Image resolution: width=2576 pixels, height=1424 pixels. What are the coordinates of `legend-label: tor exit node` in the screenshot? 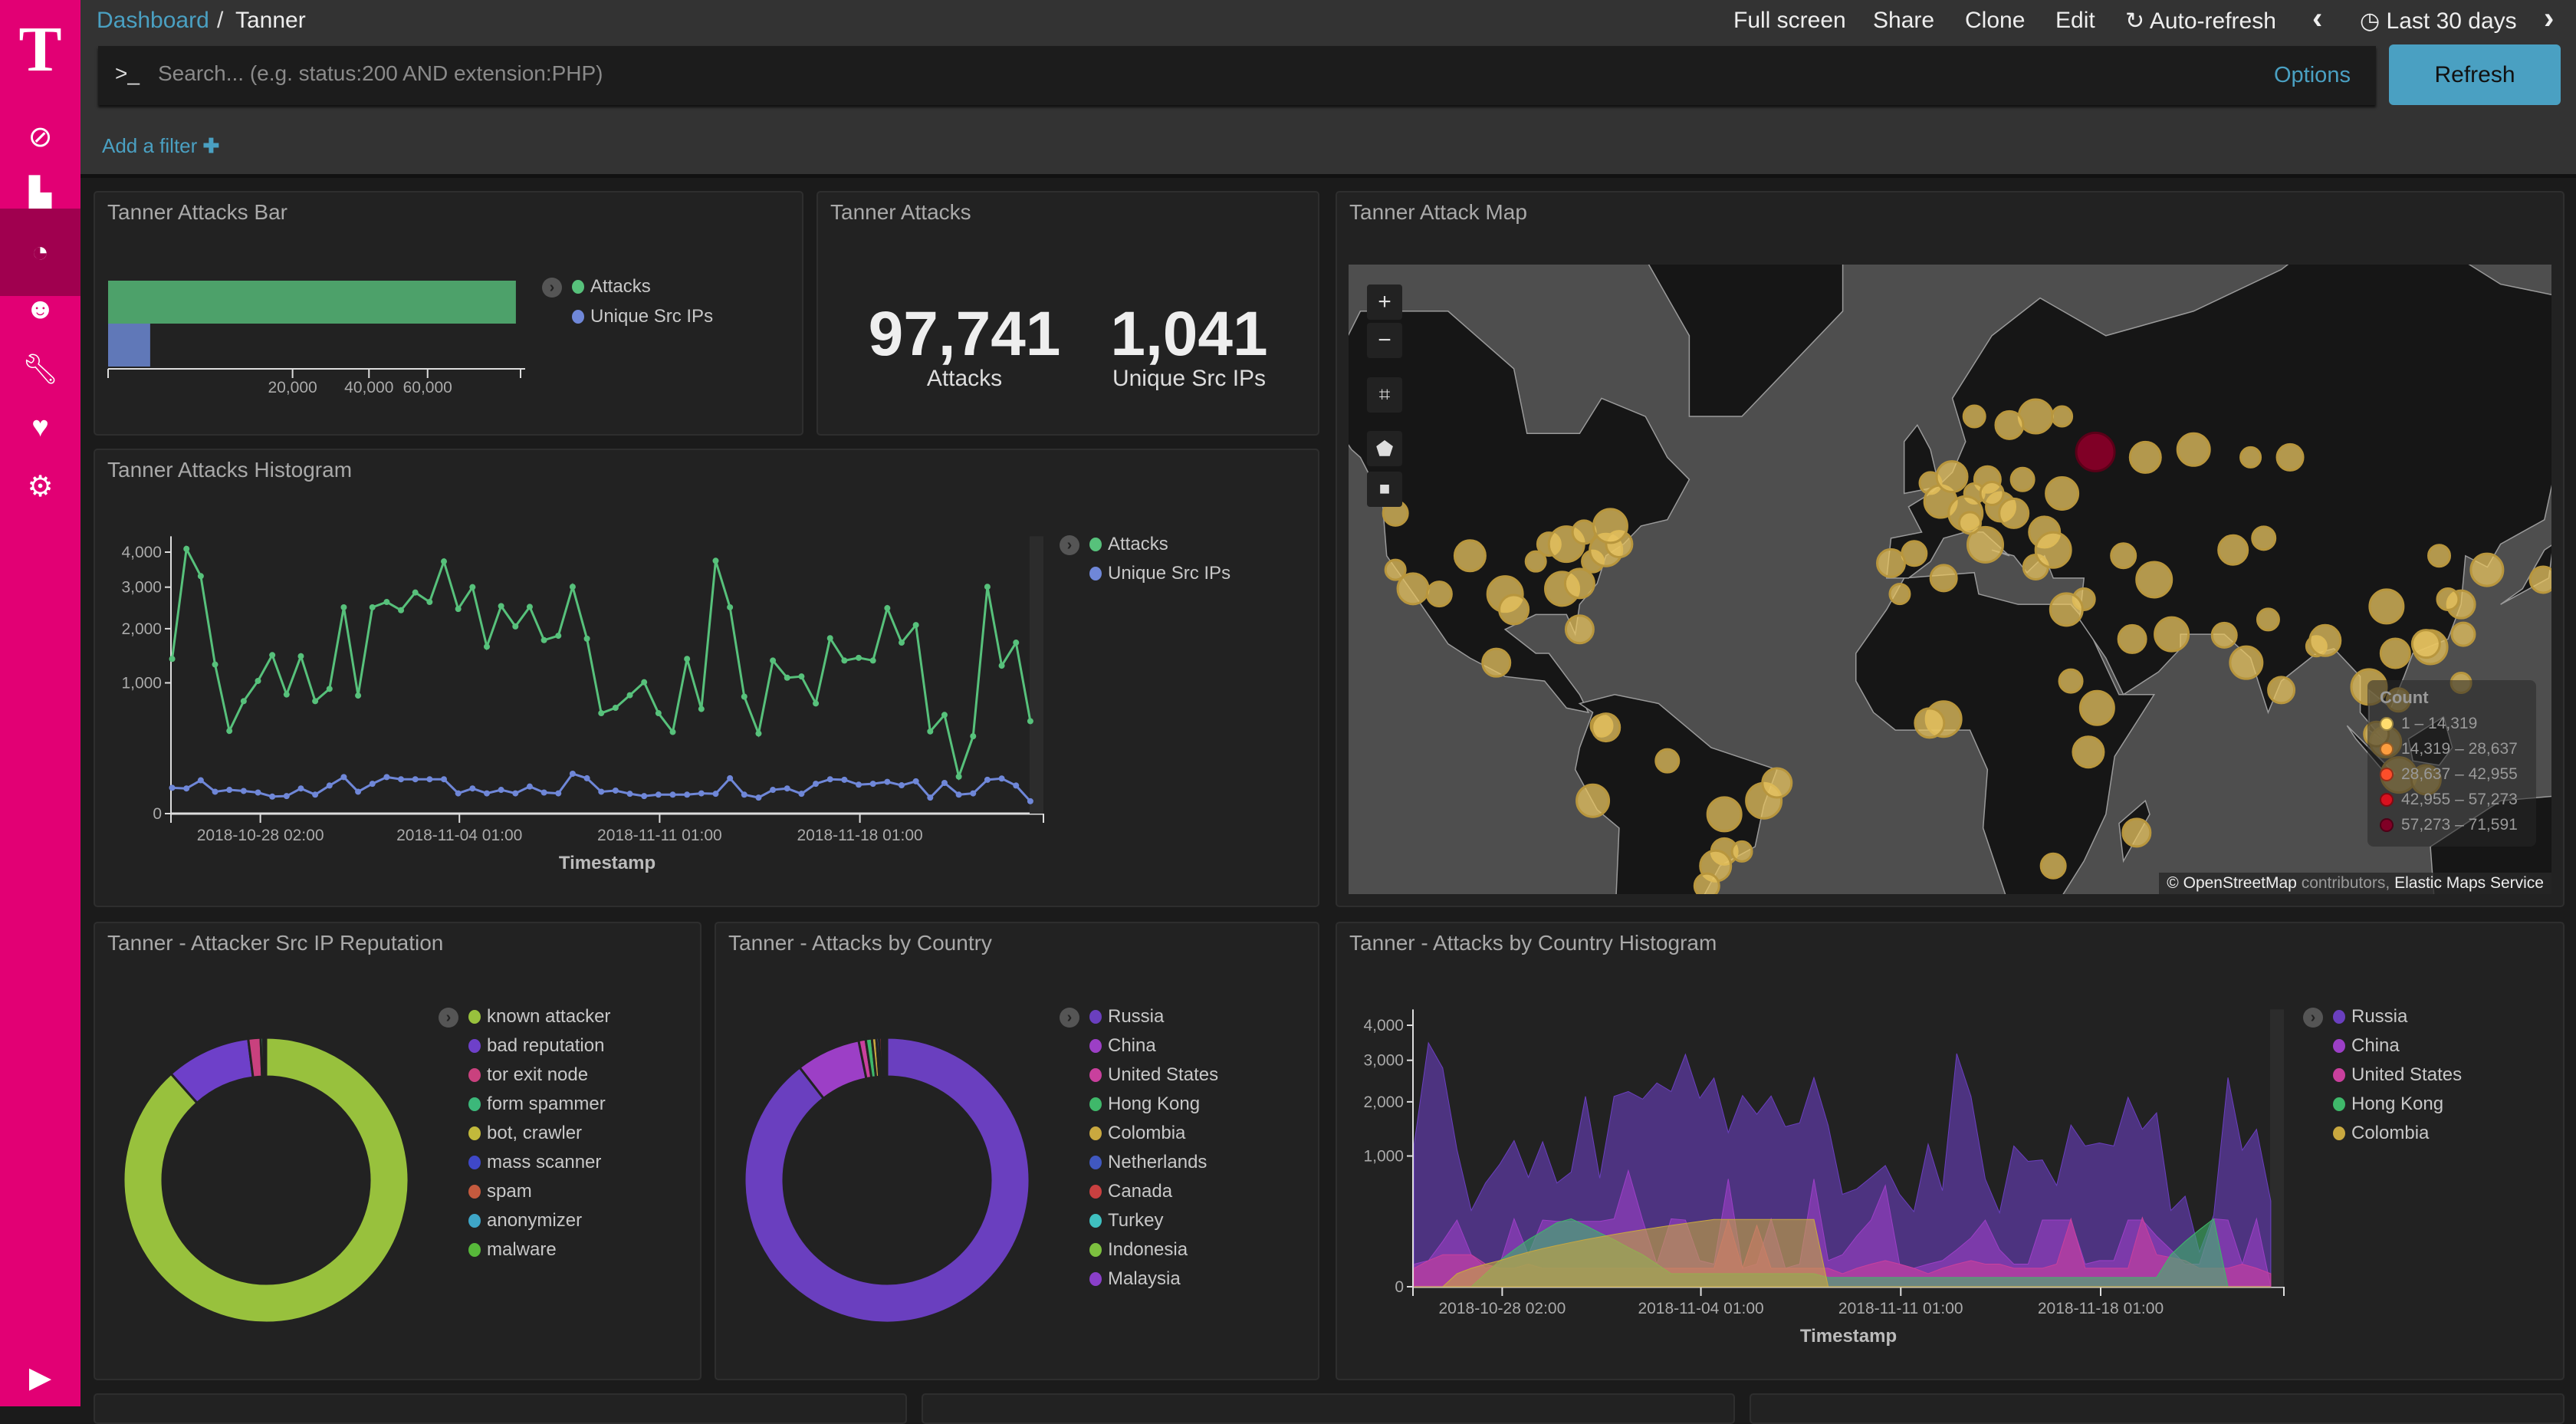 It's located at (537, 1075).